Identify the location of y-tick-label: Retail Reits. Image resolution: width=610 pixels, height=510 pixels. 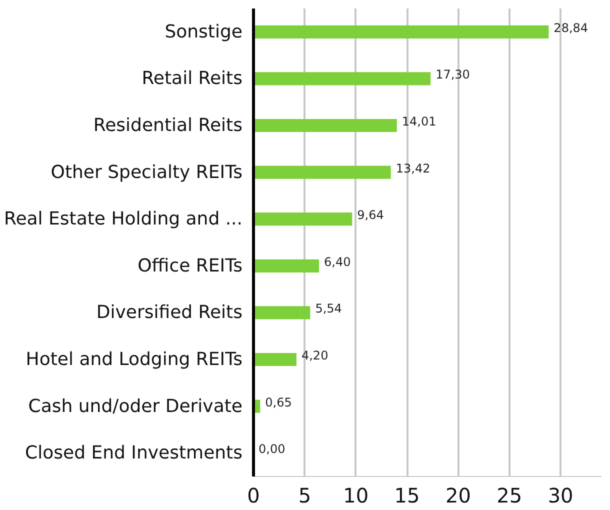
(192, 79).